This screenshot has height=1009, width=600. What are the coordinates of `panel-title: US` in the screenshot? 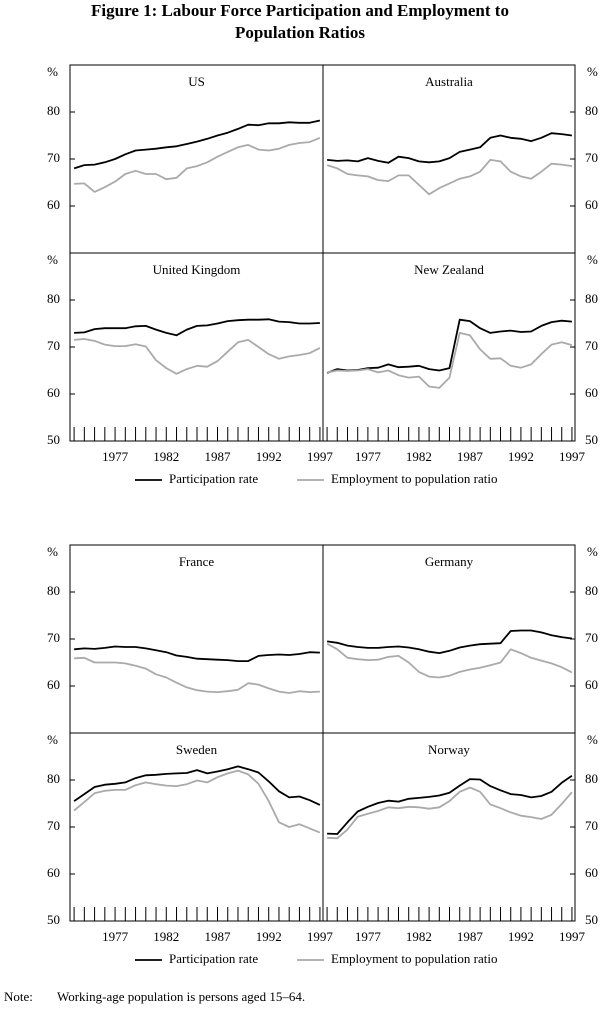 It's located at (196, 81).